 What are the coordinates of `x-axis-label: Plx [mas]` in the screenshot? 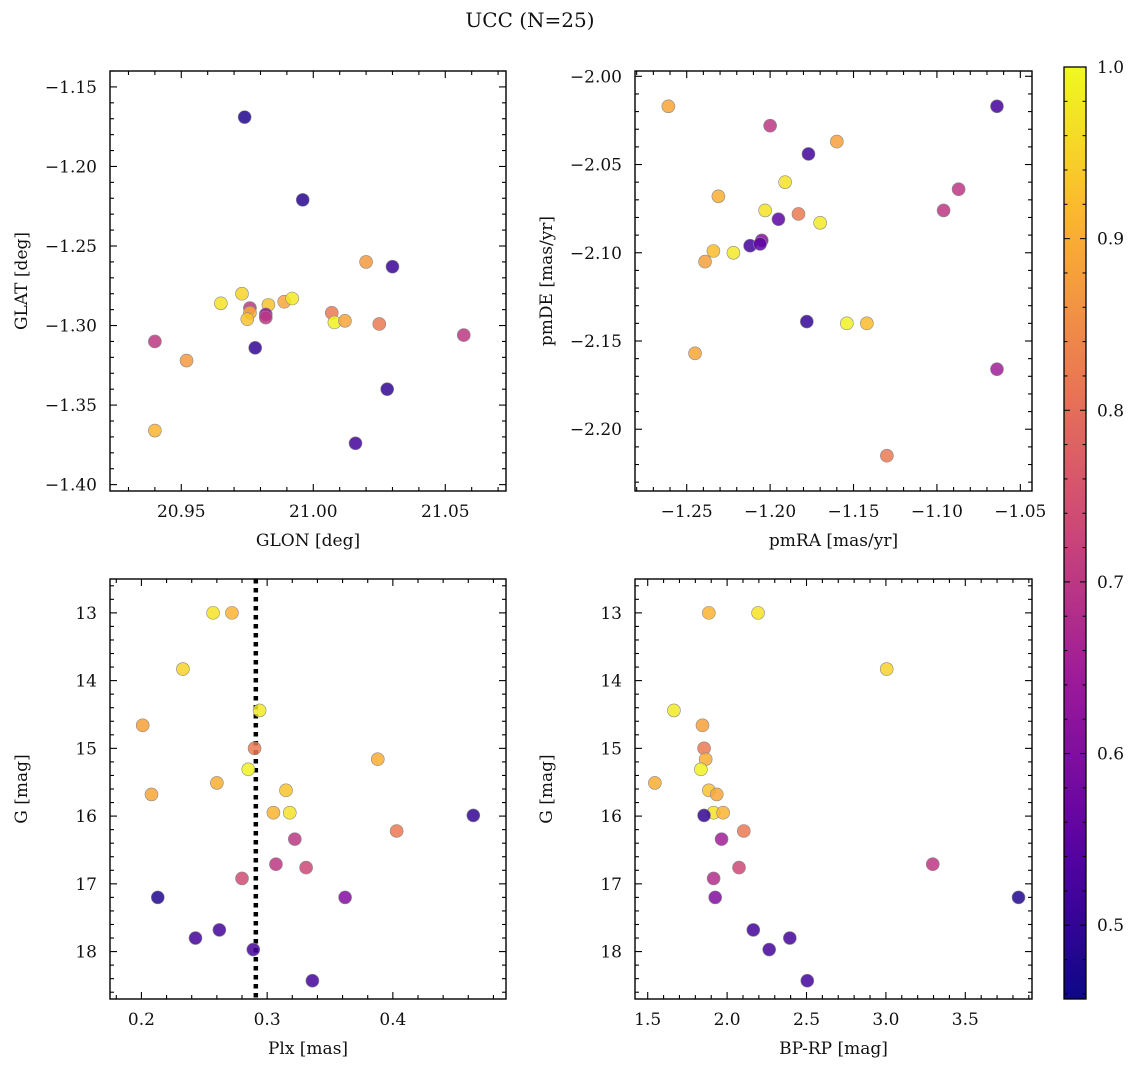 It's located at (308, 1049).